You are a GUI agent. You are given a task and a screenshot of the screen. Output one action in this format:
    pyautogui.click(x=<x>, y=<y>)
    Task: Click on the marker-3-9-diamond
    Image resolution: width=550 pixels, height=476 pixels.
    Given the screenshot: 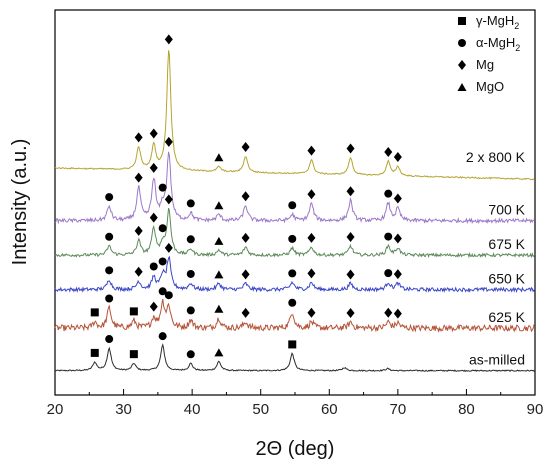 What is the action you would take?
    pyautogui.click(x=311, y=237)
    